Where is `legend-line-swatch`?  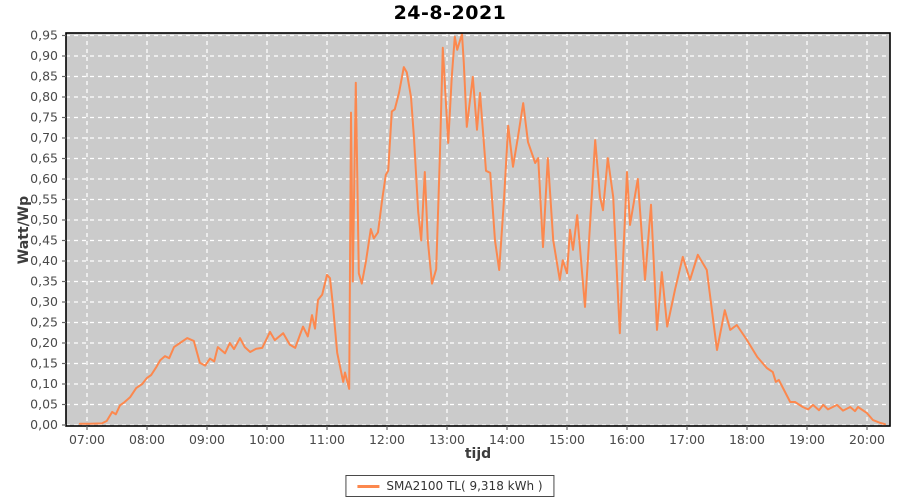 legend-line-swatch is located at coordinates (368, 486).